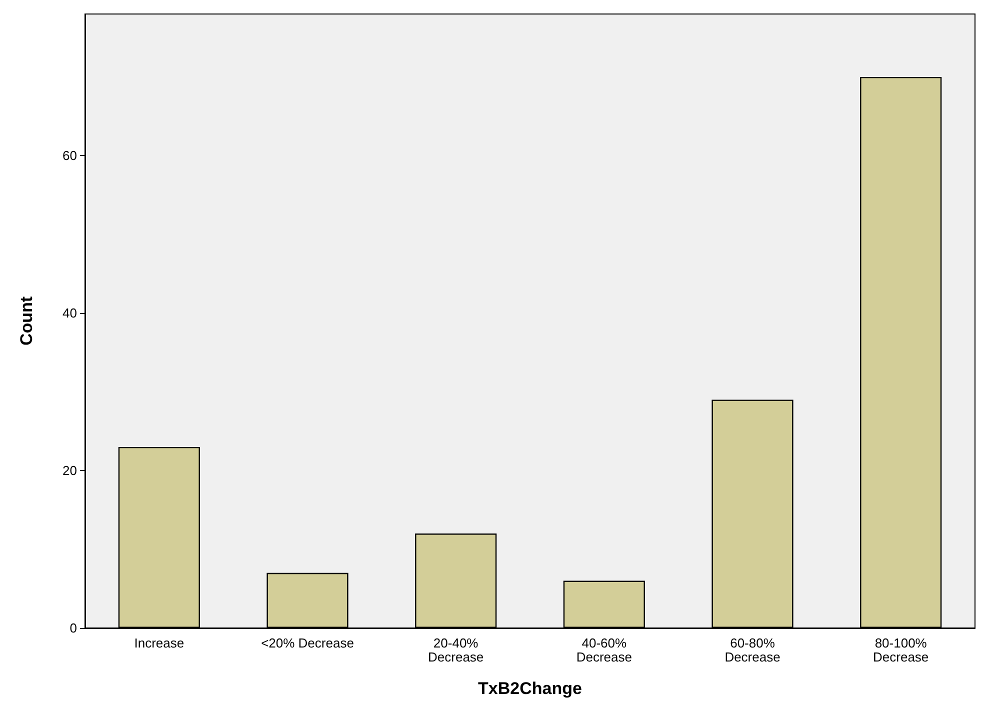  What do you see at coordinates (456, 650) in the screenshot?
I see `x-tick-label: 20-40% Decrease` at bounding box center [456, 650].